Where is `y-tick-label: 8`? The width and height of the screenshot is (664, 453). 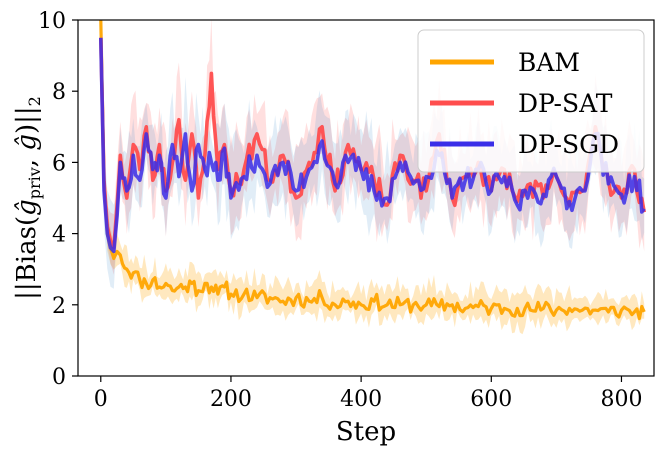
y-tick-label: 8 is located at coordinates (59, 92).